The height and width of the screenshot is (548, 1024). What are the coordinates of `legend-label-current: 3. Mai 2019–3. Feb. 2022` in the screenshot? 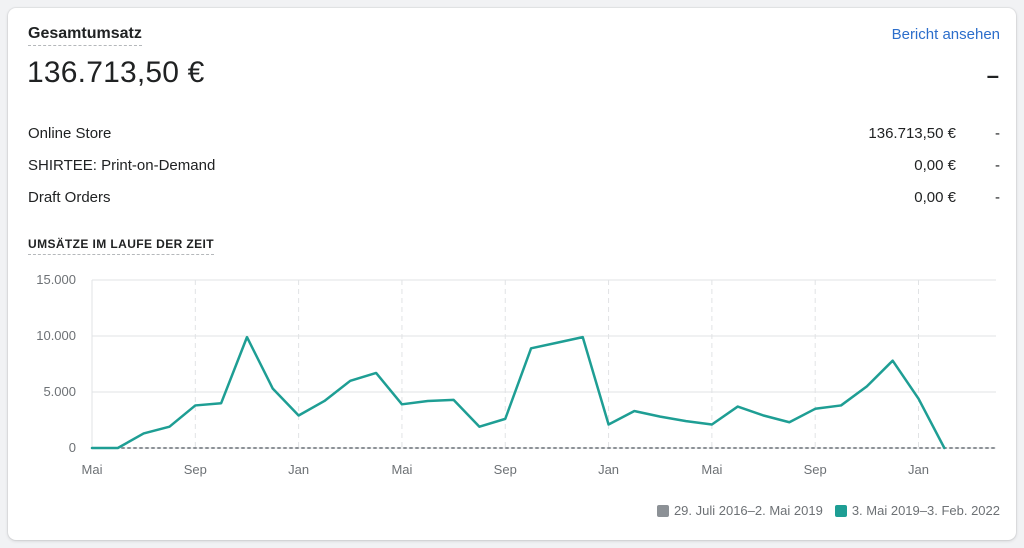 It's located at (925, 510).